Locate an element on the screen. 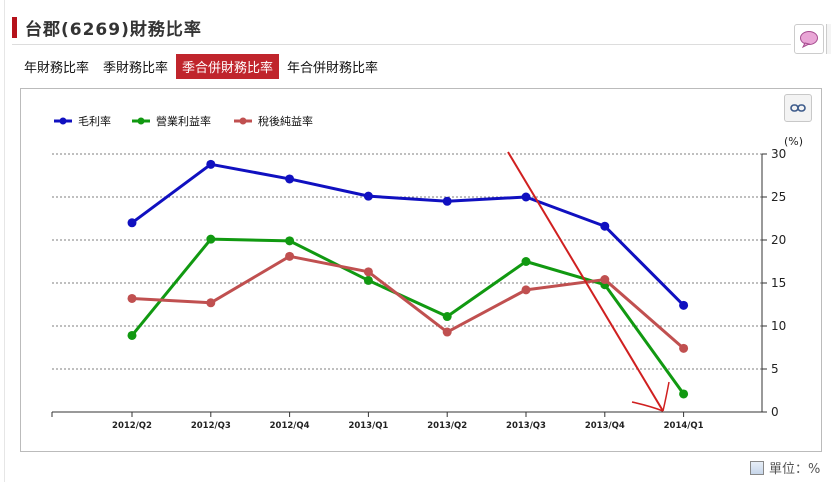 This screenshot has height=482, width=831. arrow-shaft is located at coordinates (585, 281).